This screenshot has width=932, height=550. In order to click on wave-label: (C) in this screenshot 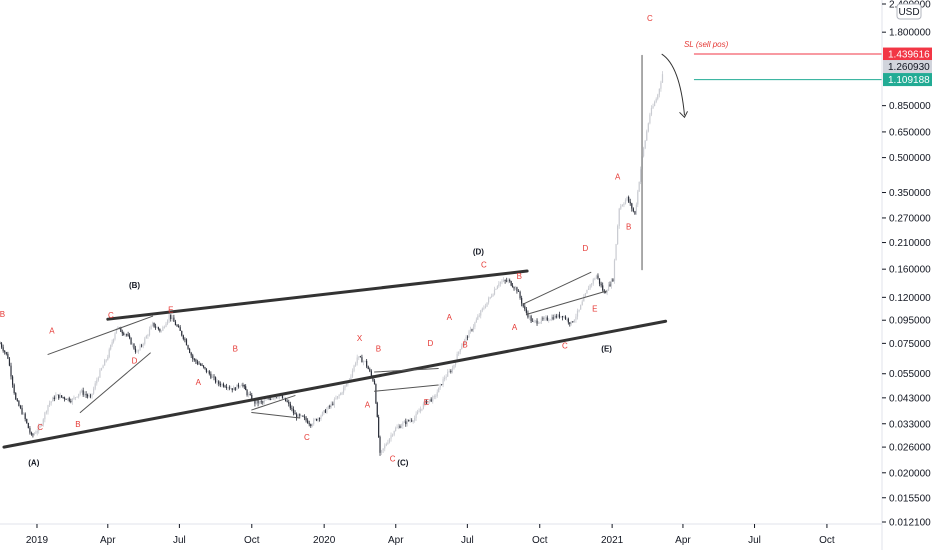, I will do `click(402, 463)`.